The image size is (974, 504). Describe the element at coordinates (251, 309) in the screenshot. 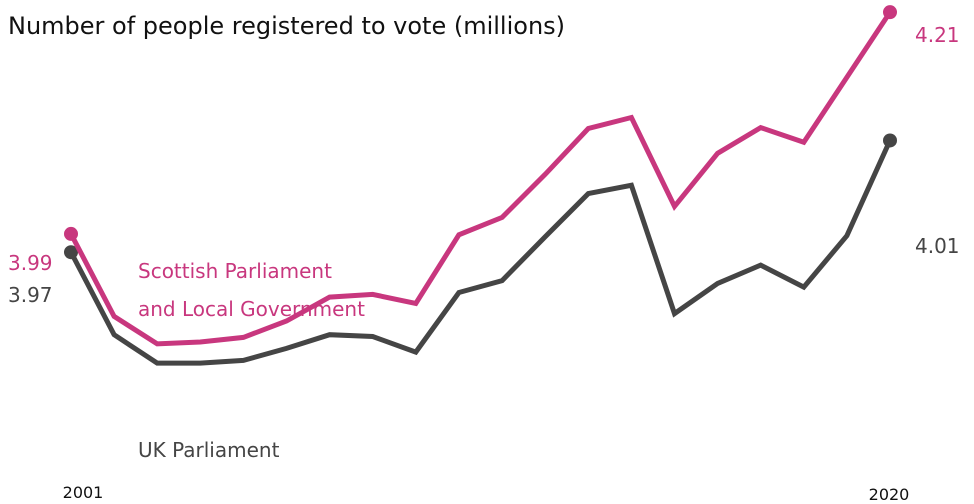

I see `series-name-label: and Local Government` at that location.